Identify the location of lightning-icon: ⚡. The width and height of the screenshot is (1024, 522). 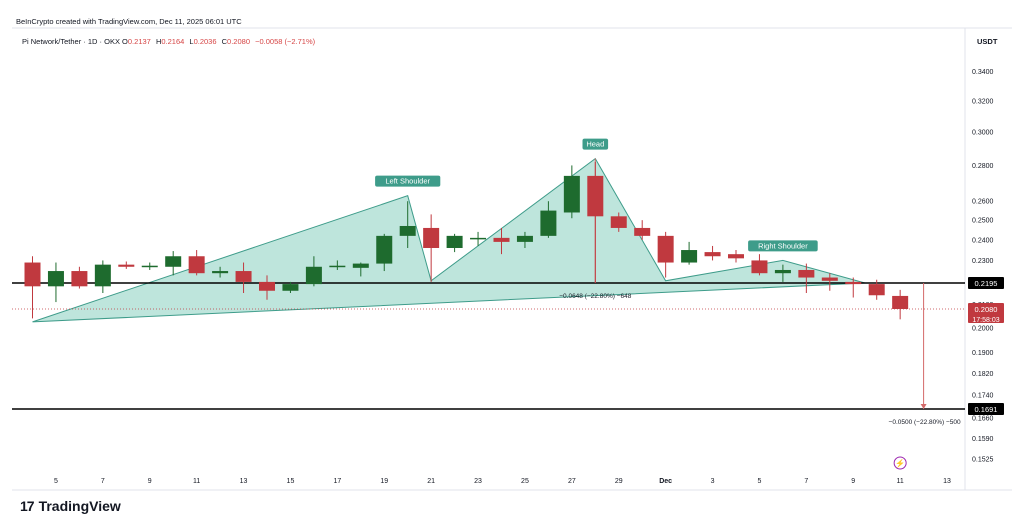
(900, 463).